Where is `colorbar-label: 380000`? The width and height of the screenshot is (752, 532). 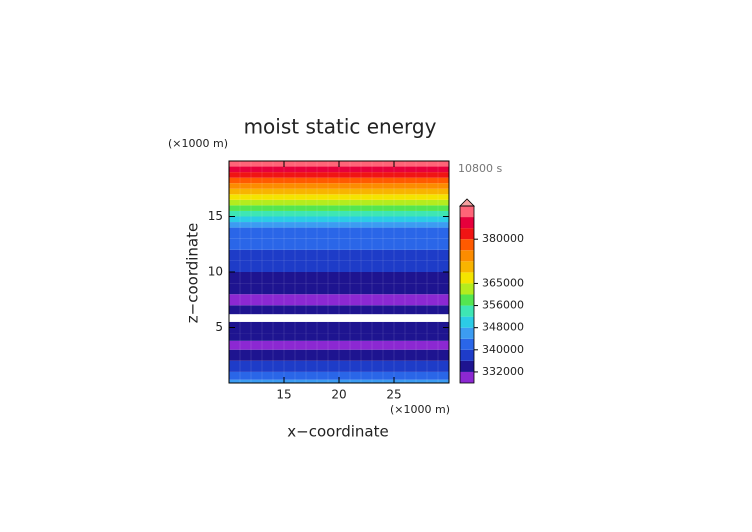
colorbar-label: 380000 is located at coordinates (503, 238).